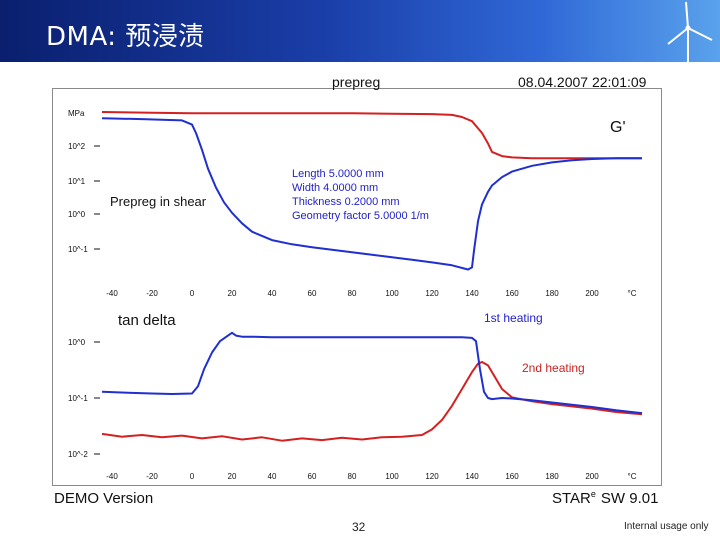 This screenshot has height=540, width=720. What do you see at coordinates (582, 82) in the screenshot?
I see `top-chart-timestamp: 08.04.2007 22:01:09` at bounding box center [582, 82].